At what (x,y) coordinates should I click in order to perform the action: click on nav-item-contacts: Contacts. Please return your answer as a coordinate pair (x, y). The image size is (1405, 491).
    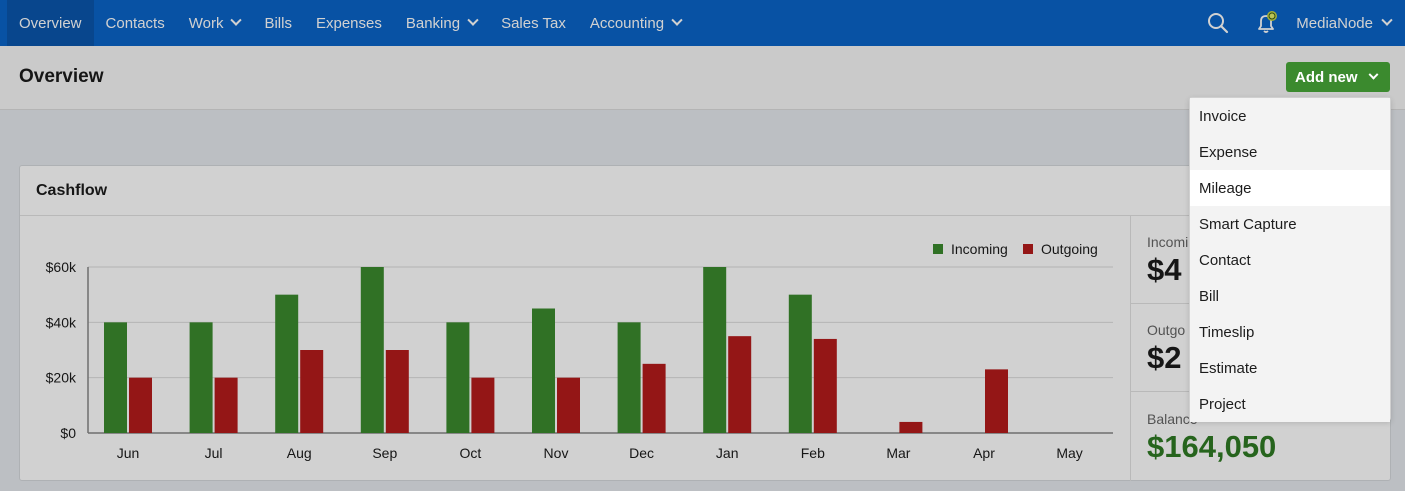
    Looking at the image, I should click on (135, 23).